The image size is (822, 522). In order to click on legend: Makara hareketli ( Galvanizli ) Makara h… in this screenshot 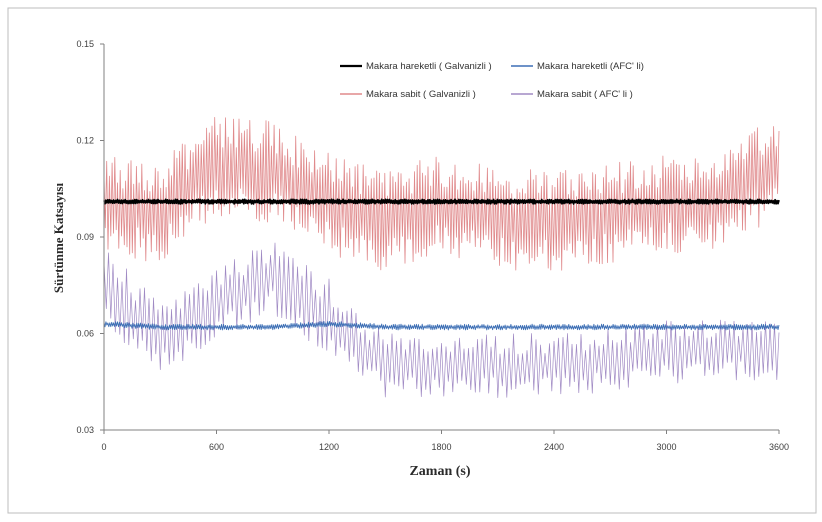, I will do `click(492, 80)`.